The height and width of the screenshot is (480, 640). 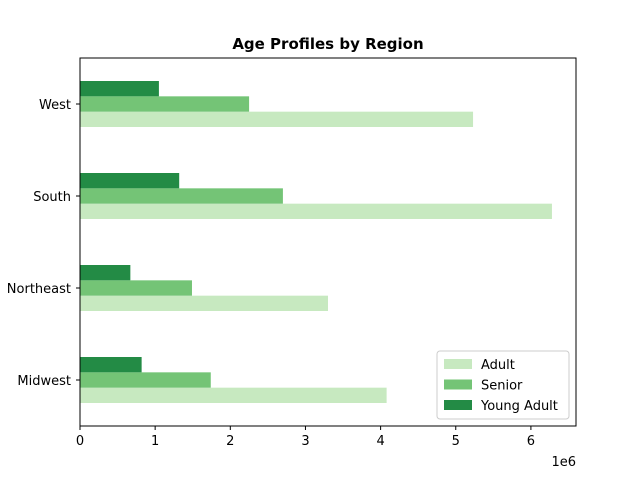 What do you see at coordinates (458, 364) in the screenshot?
I see `legend-swatch-adult` at bounding box center [458, 364].